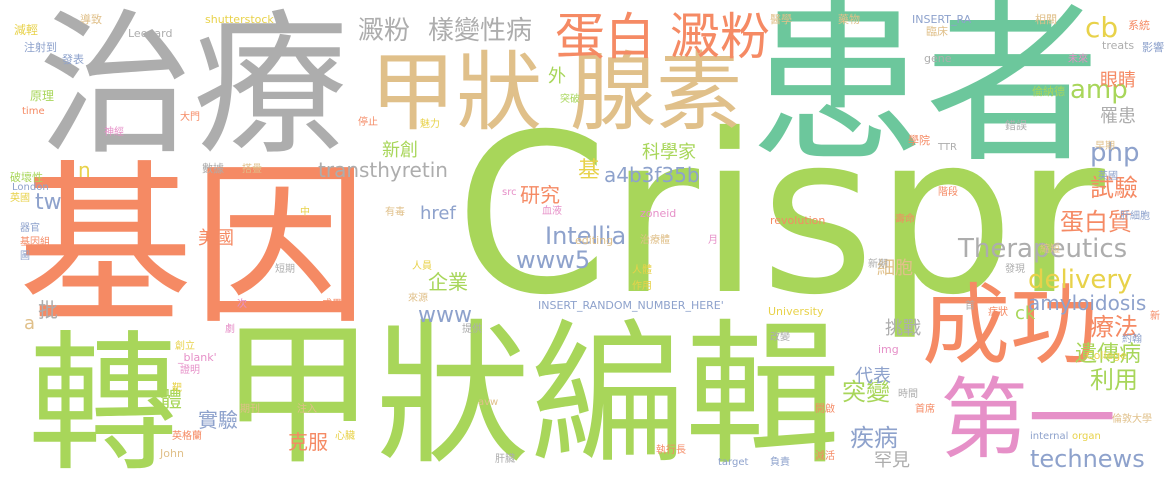 The image size is (1175, 482). What do you see at coordinates (193, 247) in the screenshot?
I see `word-jiyin: 基因` at bounding box center [193, 247].